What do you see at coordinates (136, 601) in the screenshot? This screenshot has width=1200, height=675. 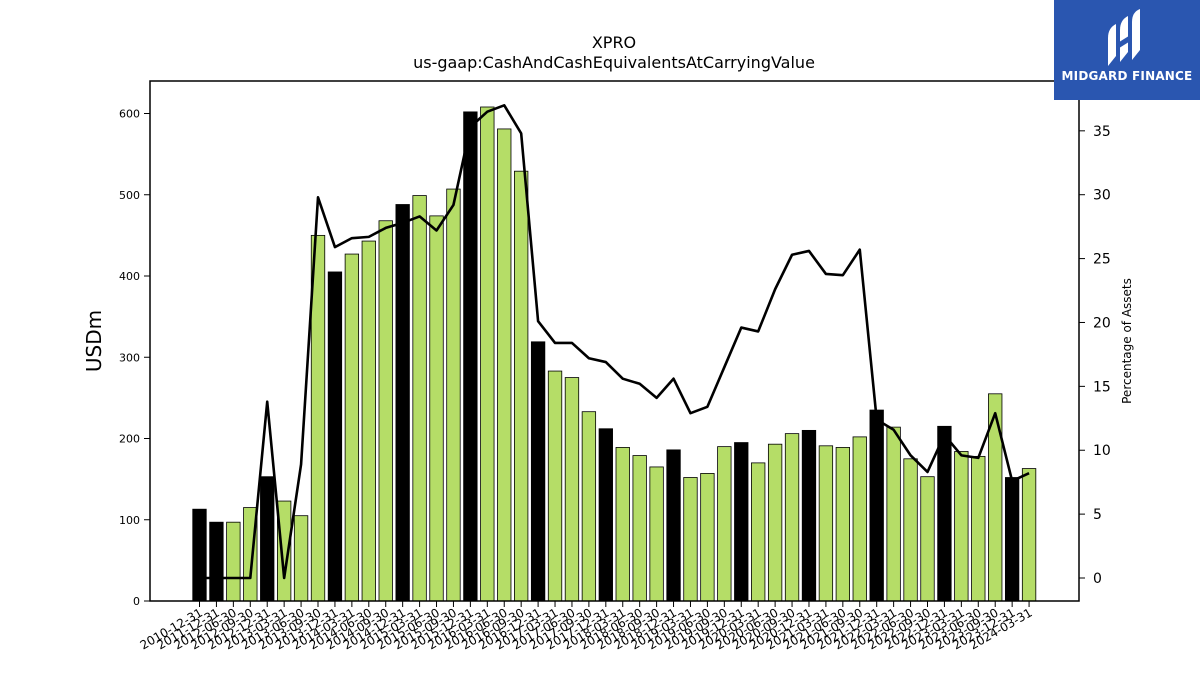 I see `y-tick-label: 0` at bounding box center [136, 601].